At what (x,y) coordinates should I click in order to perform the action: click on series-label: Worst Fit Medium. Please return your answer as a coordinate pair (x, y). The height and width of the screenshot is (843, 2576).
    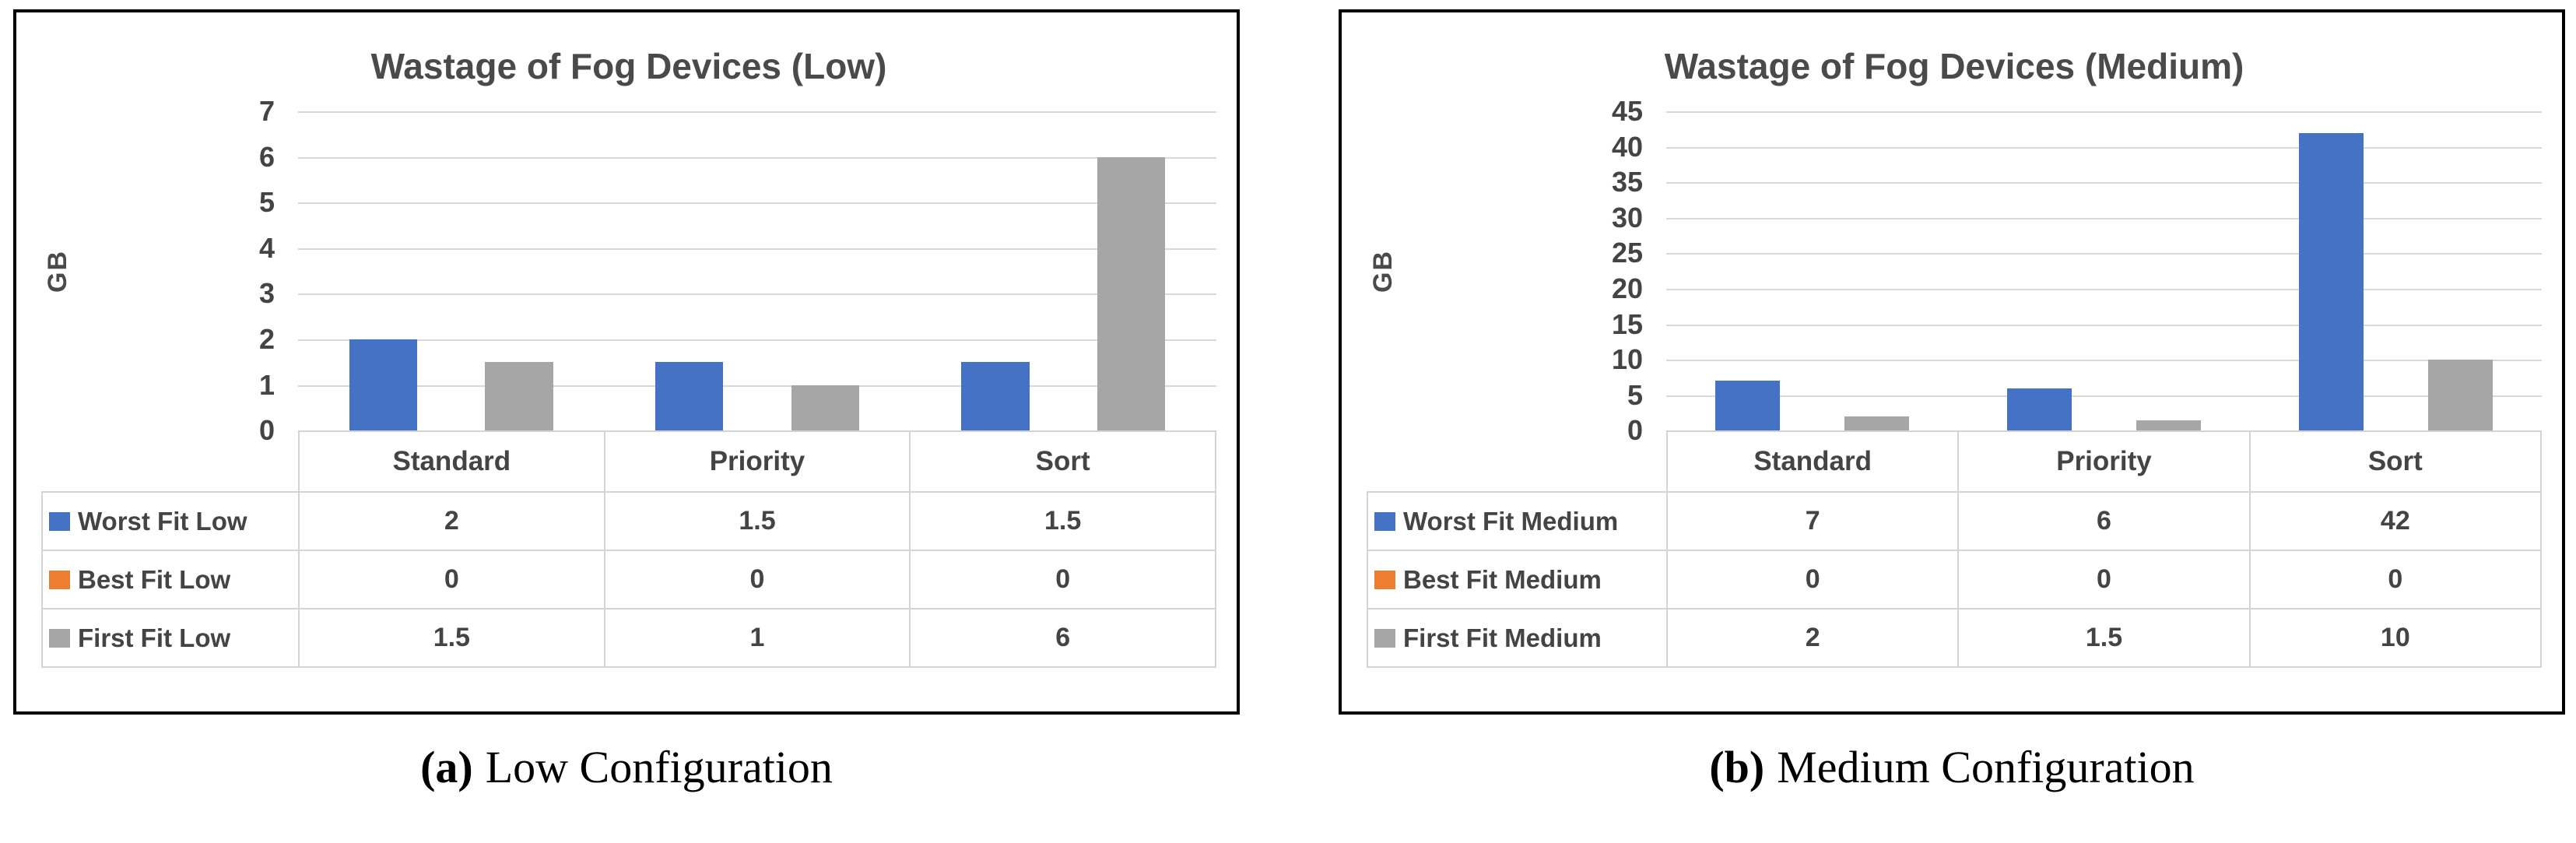
    Looking at the image, I should click on (1511, 521).